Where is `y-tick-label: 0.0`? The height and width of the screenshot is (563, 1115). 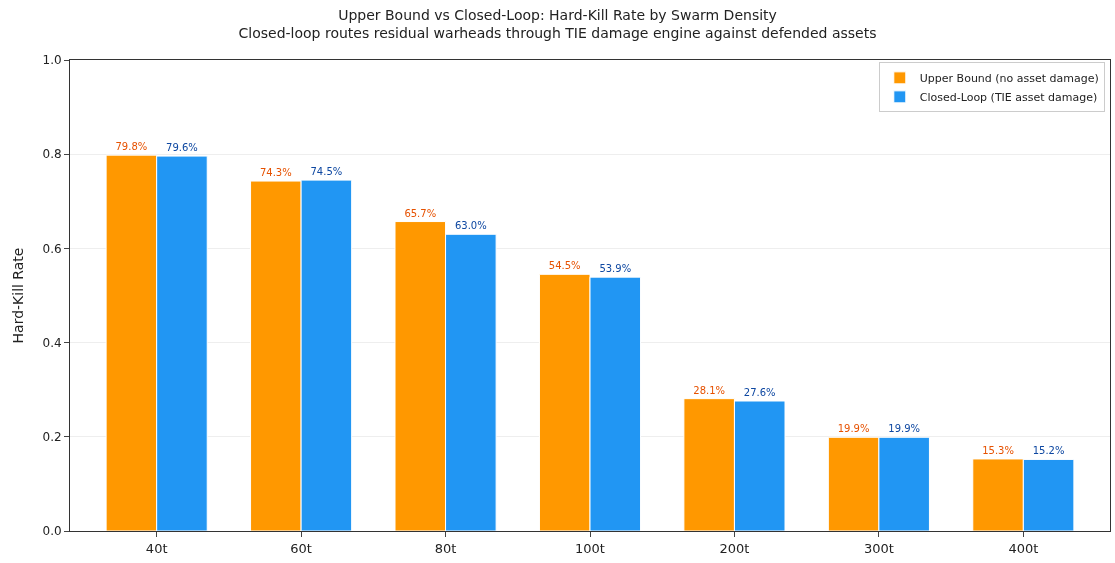
y-tick-label: 0.0 is located at coordinates (52, 531).